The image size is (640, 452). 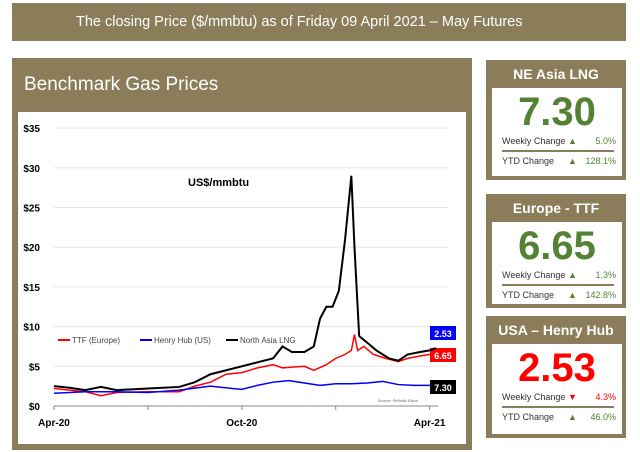 I want to click on weekly-arrow-icon: ▼, so click(x=572, y=397).